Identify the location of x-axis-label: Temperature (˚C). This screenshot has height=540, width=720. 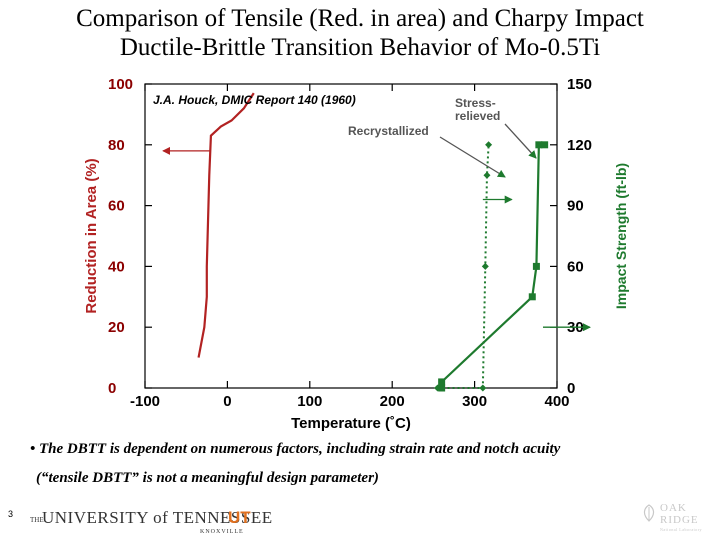
(351, 423).